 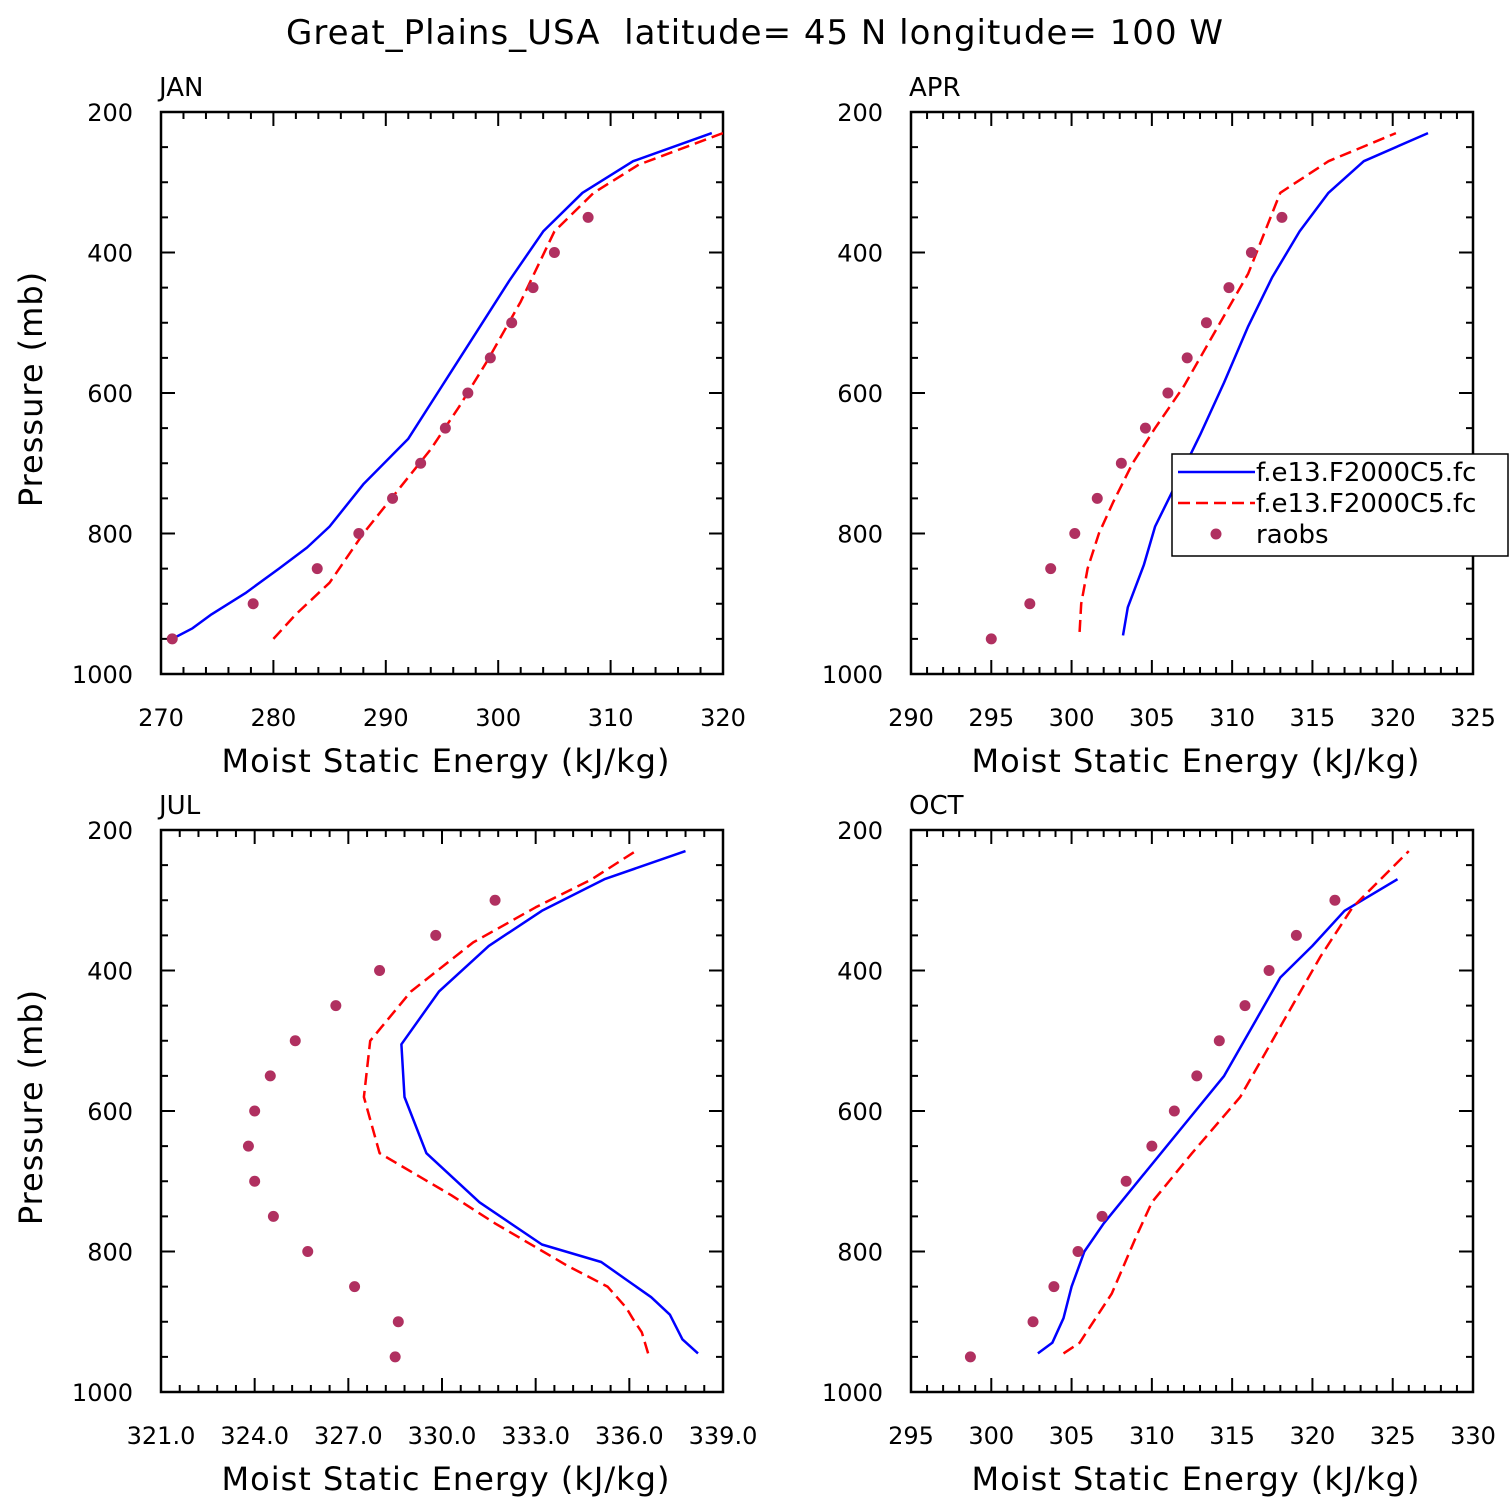 What do you see at coordinates (935, 88) in the screenshot?
I see `panel-title: APR` at bounding box center [935, 88].